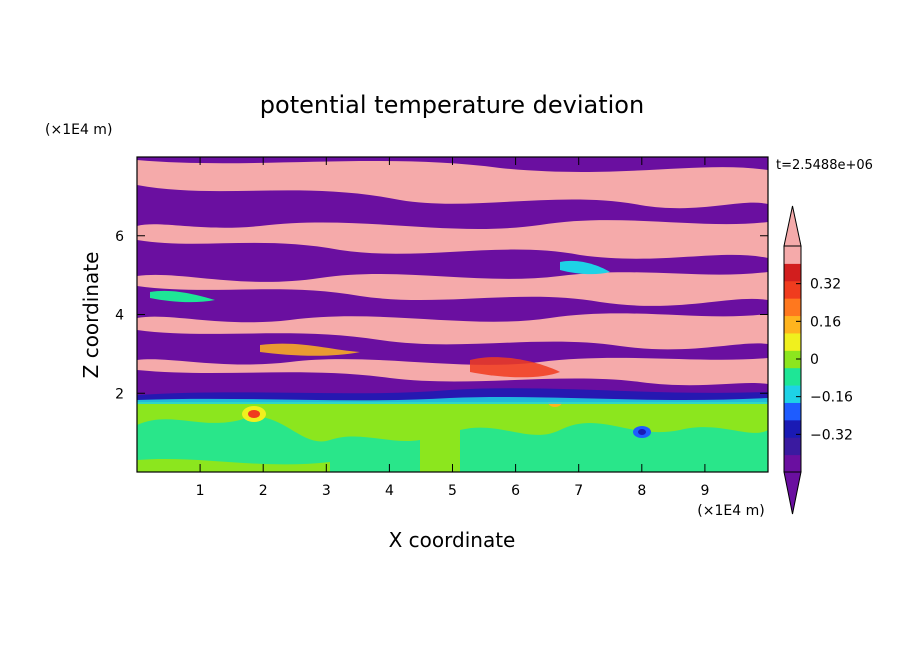 Image resolution: width=904 pixels, height=654 pixels. Describe the element at coordinates (614, 447) in the screenshot. I see `lower-eddy-right` at that location.